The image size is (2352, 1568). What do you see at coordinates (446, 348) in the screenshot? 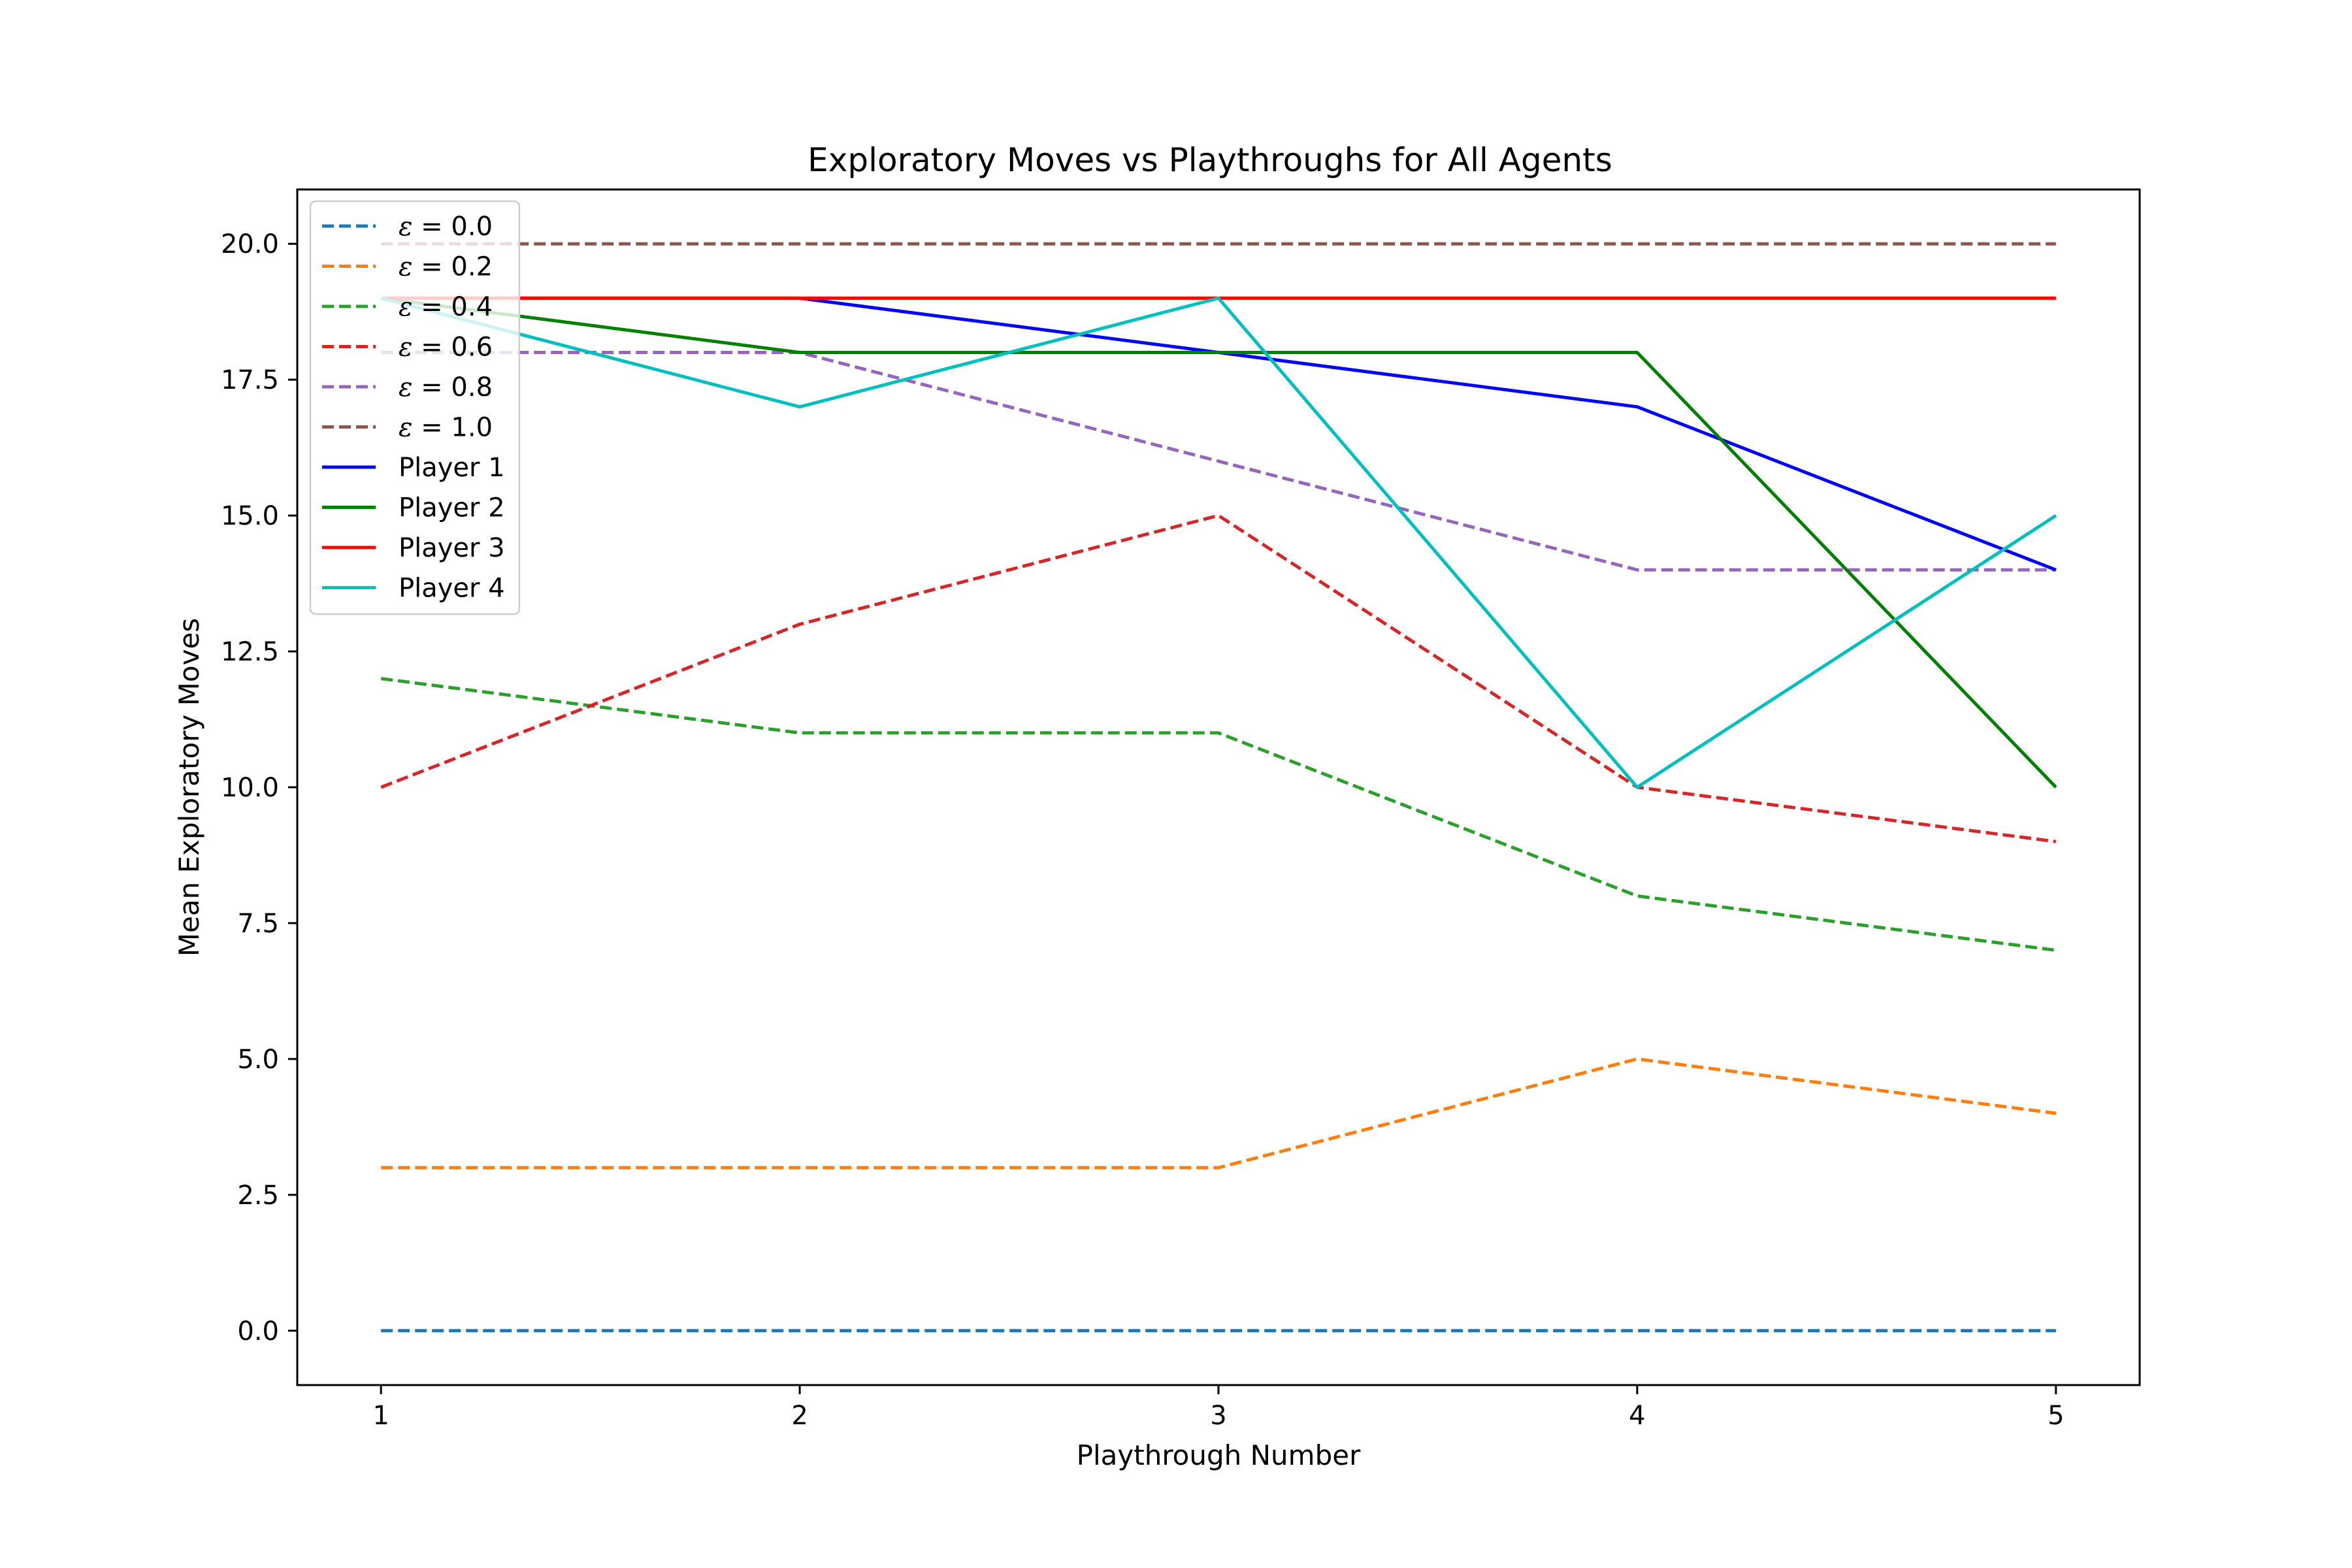
I see `legend-label: ε = 0.6` at bounding box center [446, 348].